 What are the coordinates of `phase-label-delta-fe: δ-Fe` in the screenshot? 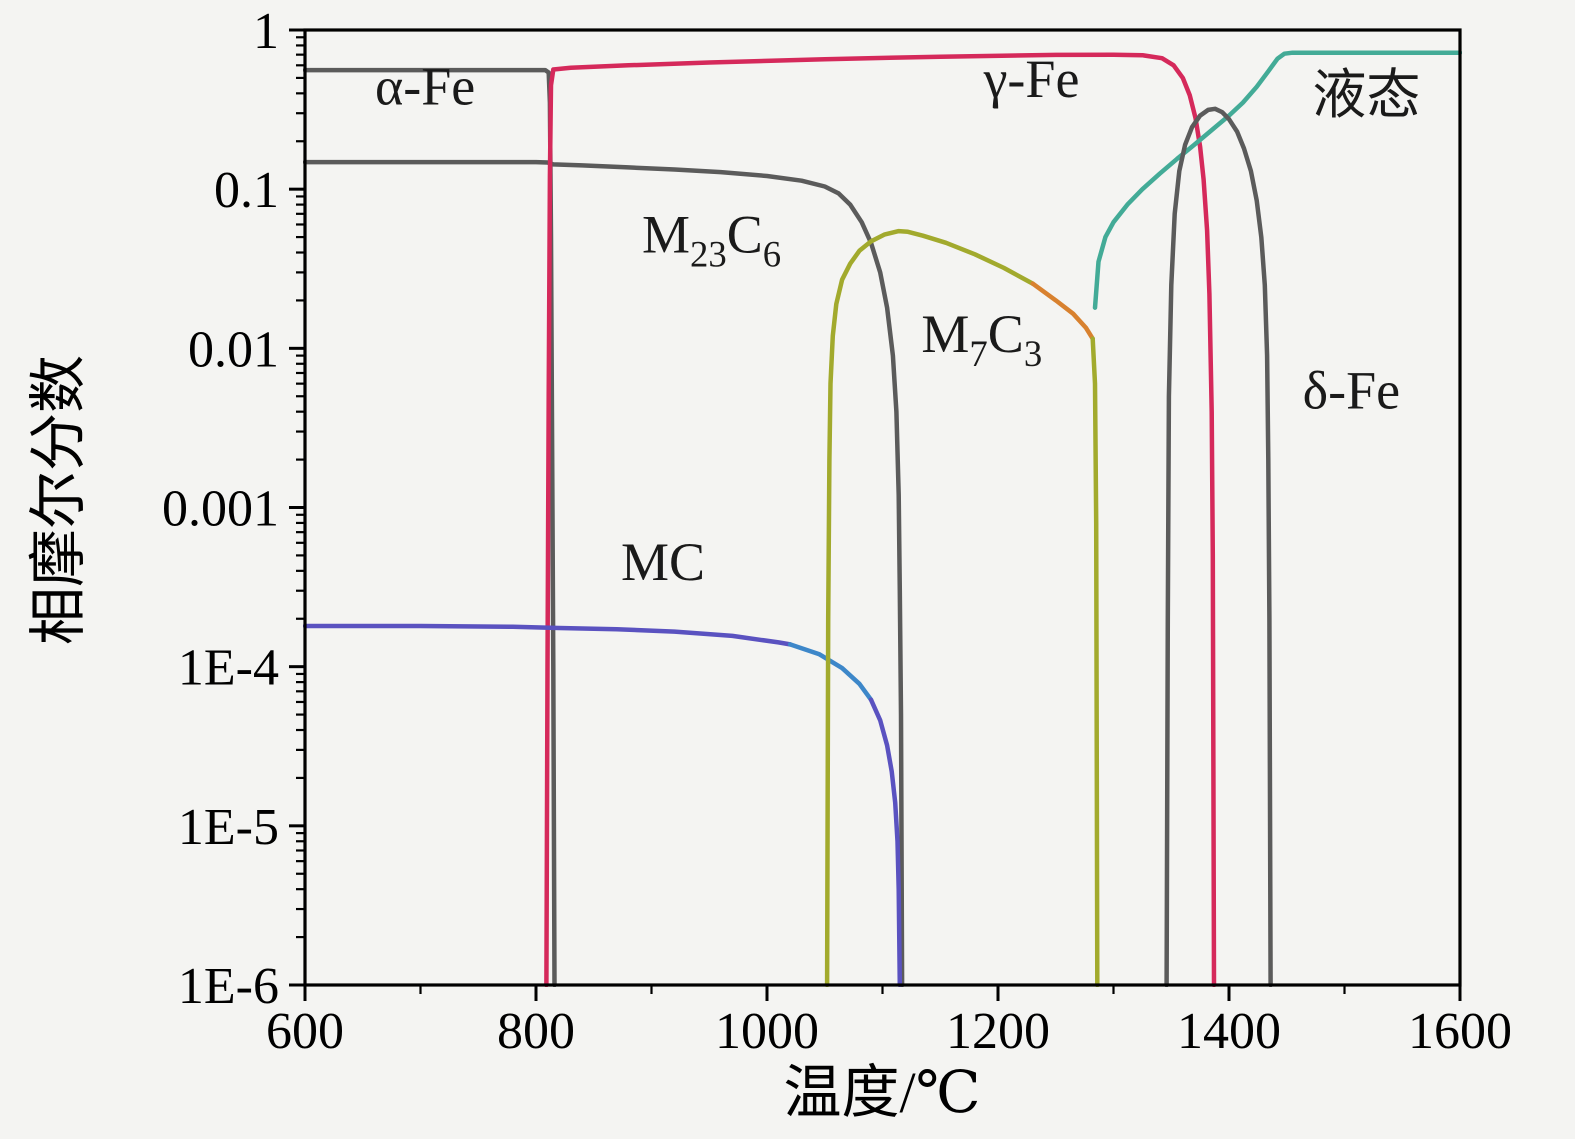 It's located at (1351, 390).